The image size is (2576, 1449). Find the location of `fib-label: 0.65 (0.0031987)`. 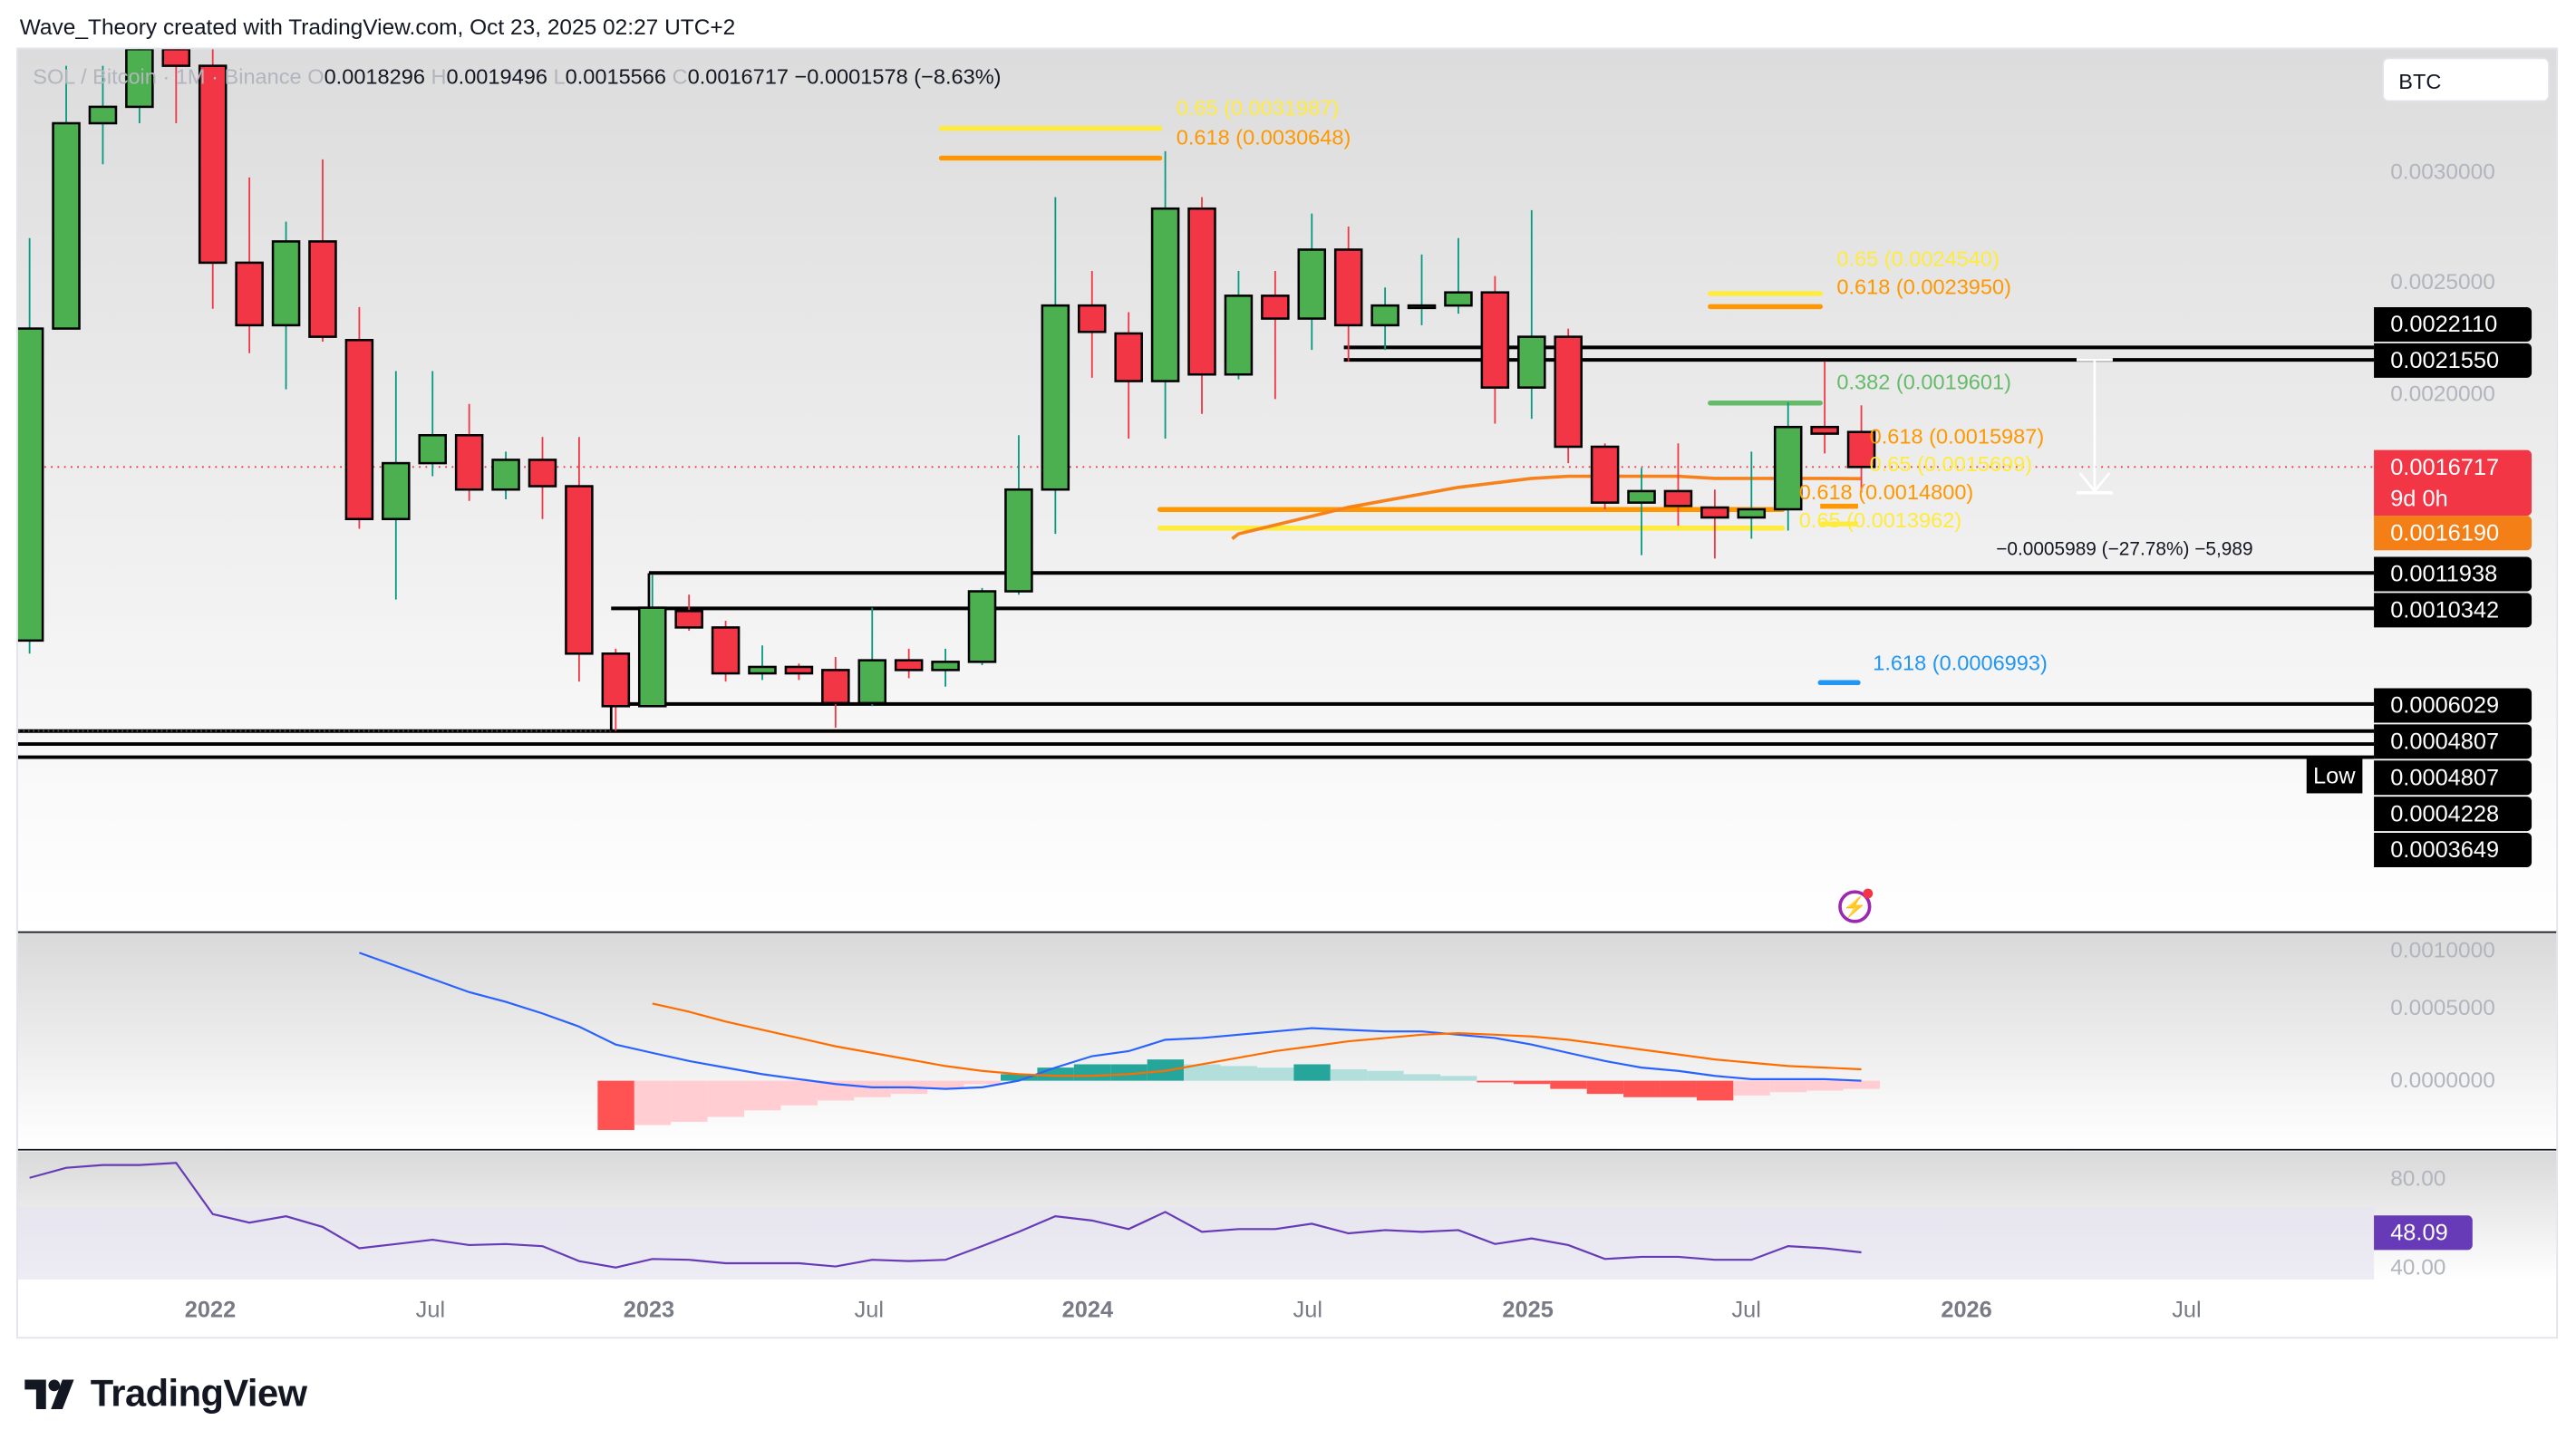

fib-label: 0.65 (0.0031987) is located at coordinates (1258, 108).